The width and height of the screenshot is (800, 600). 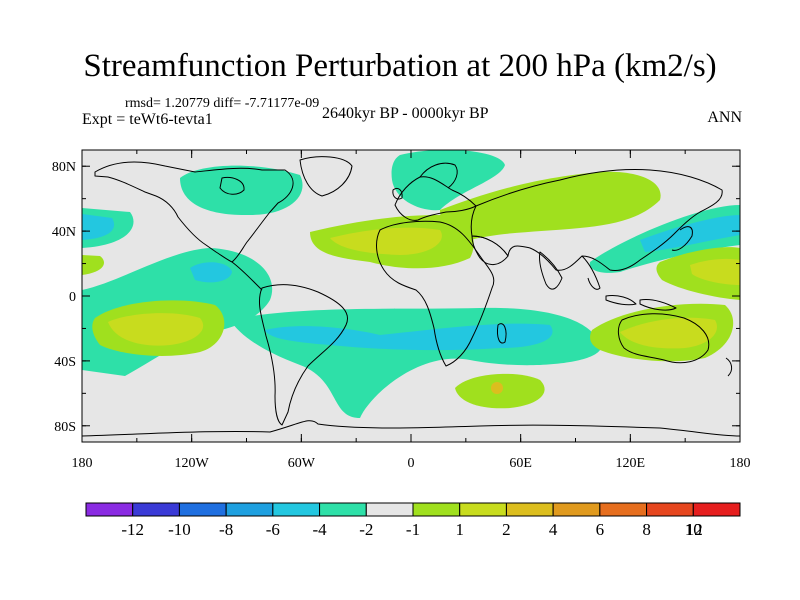 I want to click on colorbar-label: -10, so click(x=179, y=529).